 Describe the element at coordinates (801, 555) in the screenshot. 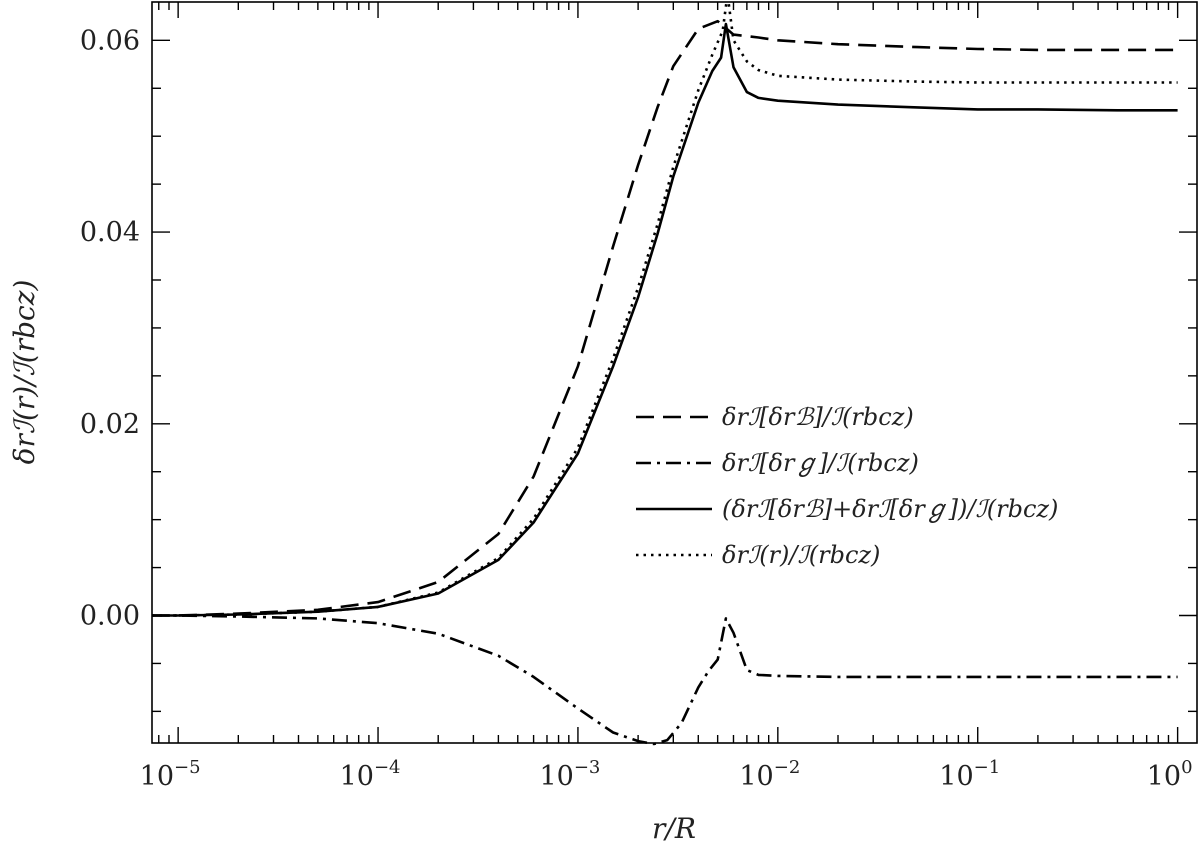

I see `legend-entry-label: δrℐ(r)/ℐ(rbcz)` at that location.